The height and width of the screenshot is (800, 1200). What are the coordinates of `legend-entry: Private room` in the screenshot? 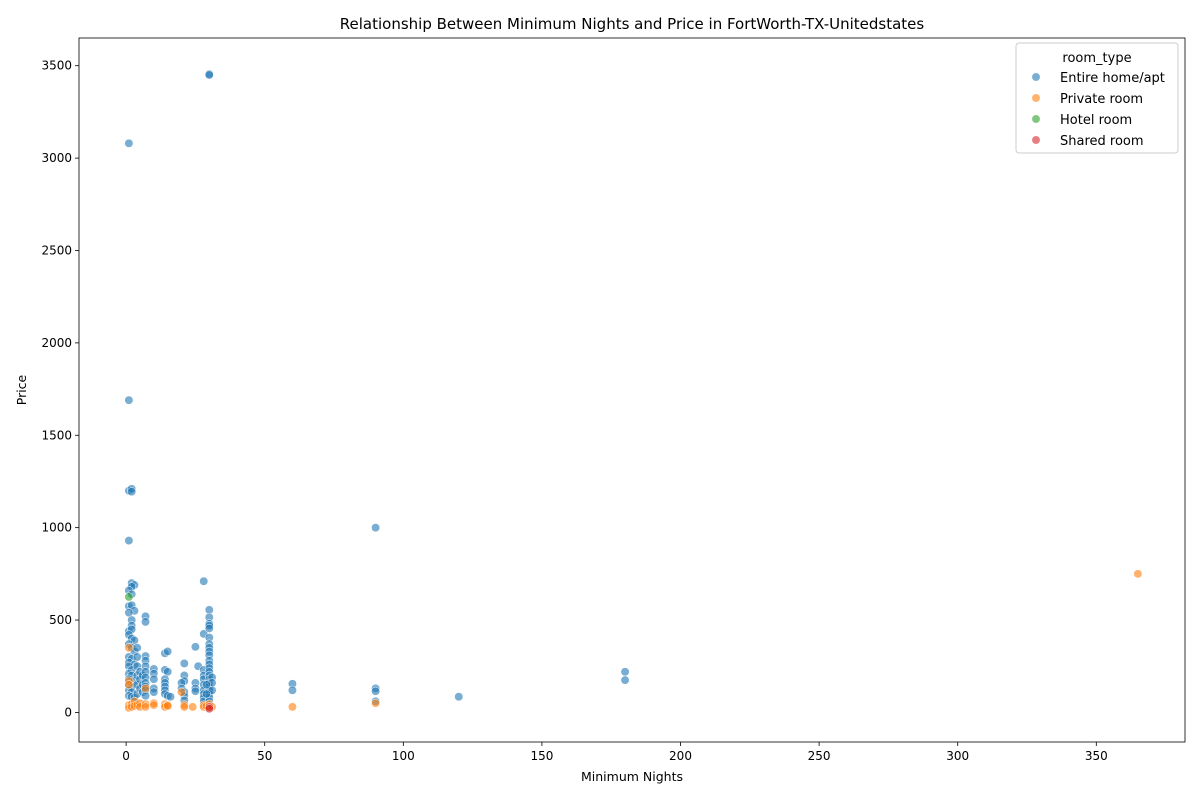 It's located at (1087, 99).